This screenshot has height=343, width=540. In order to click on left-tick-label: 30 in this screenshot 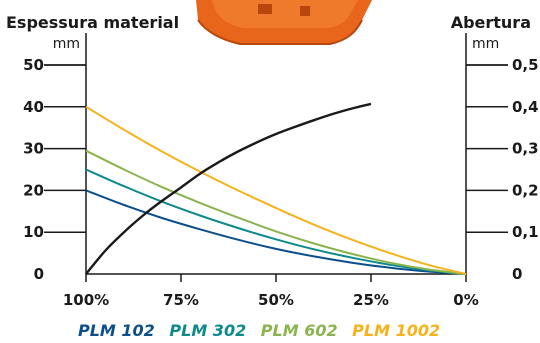, I will do `click(33, 149)`.